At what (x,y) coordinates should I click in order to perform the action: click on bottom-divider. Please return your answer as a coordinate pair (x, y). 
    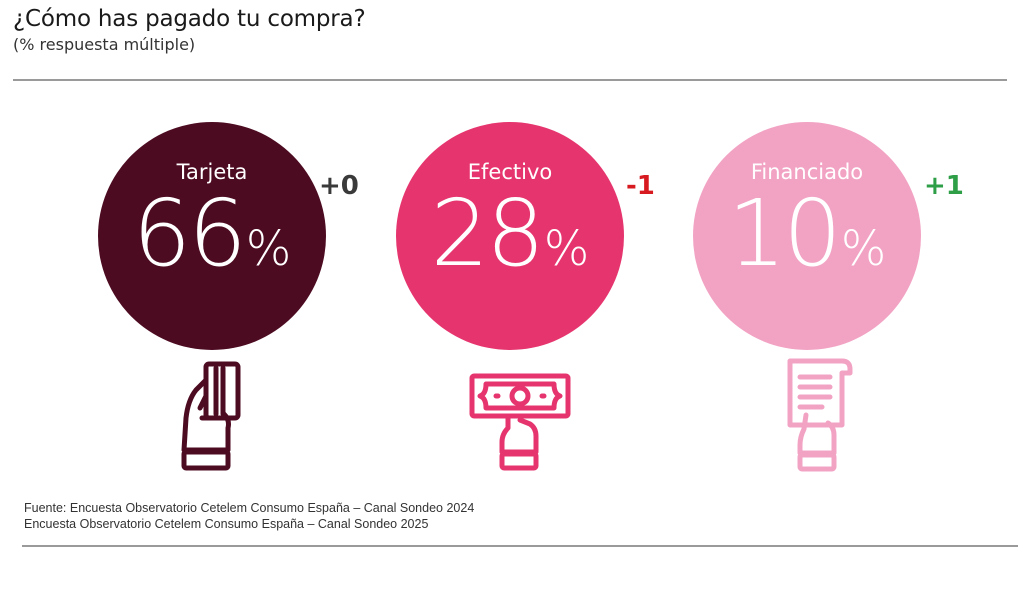
    Looking at the image, I should click on (520, 546).